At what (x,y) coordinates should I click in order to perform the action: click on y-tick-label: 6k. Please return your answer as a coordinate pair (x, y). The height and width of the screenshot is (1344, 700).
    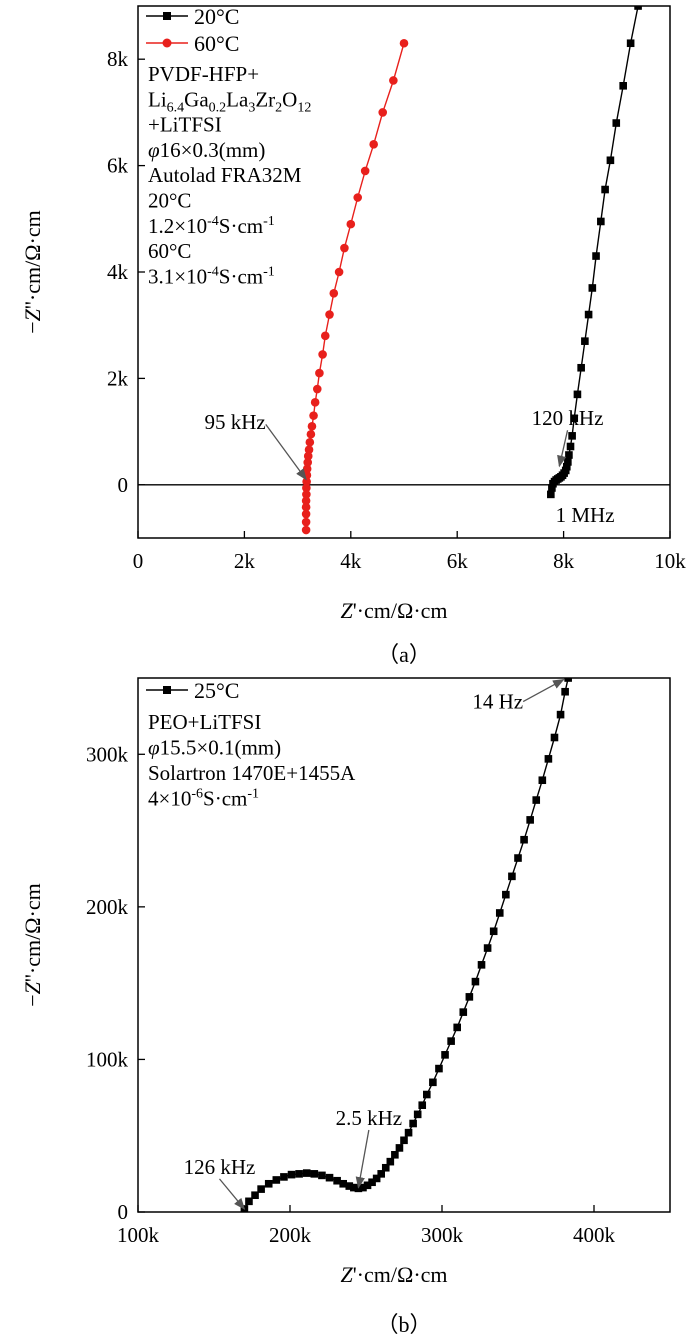
    Looking at the image, I should click on (118, 166).